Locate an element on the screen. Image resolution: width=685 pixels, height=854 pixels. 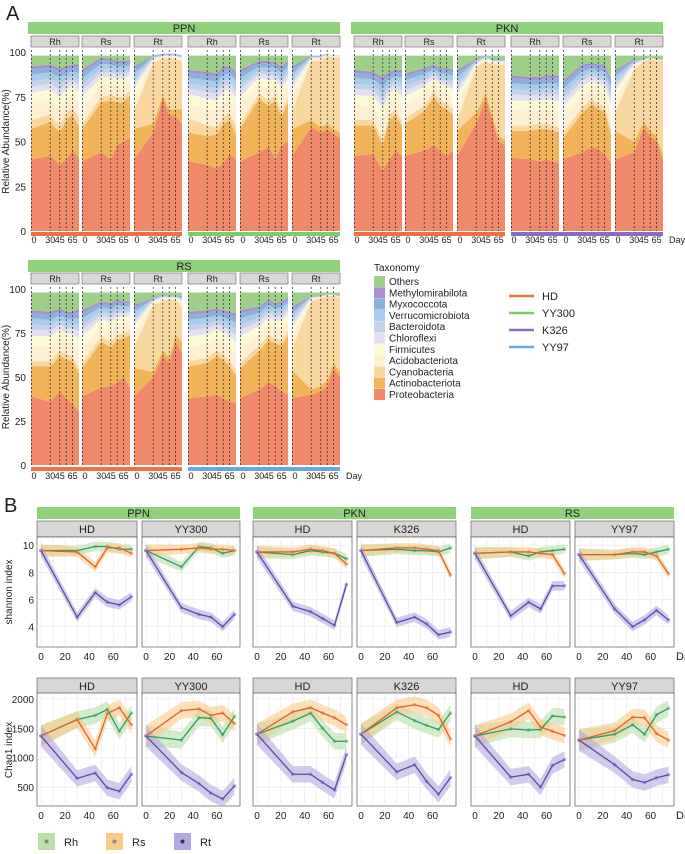
facet-header-label: Rt is located at coordinates (481, 42).